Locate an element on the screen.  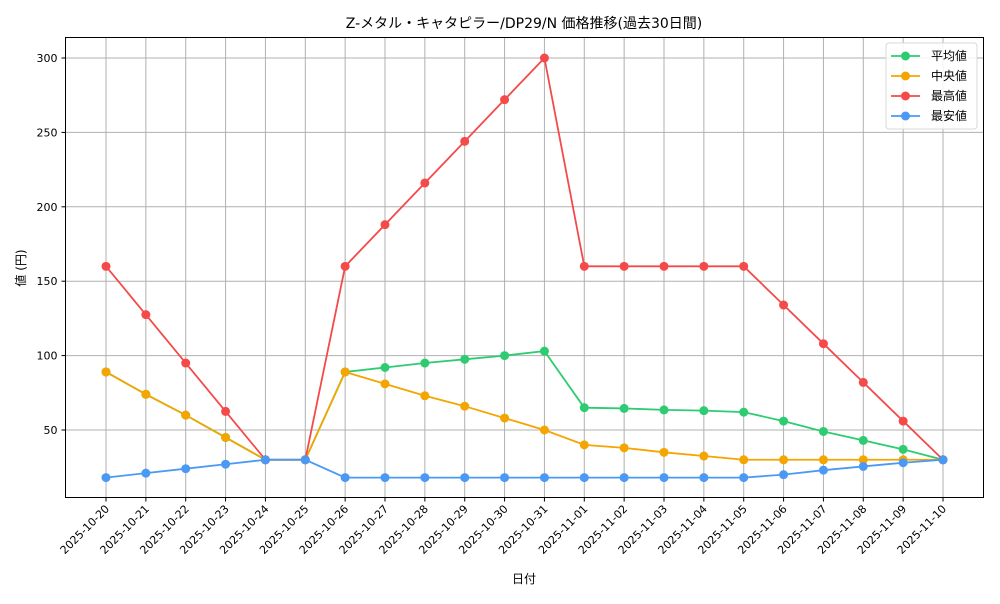
y-tick-label: 100 is located at coordinates (47, 356).